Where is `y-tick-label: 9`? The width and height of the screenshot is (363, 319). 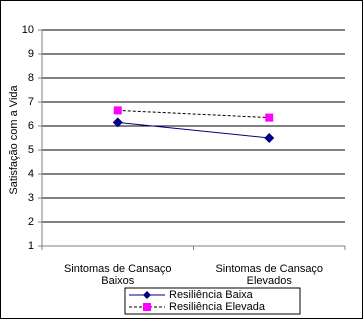 y-tick-label: 9 is located at coordinates (31, 54).